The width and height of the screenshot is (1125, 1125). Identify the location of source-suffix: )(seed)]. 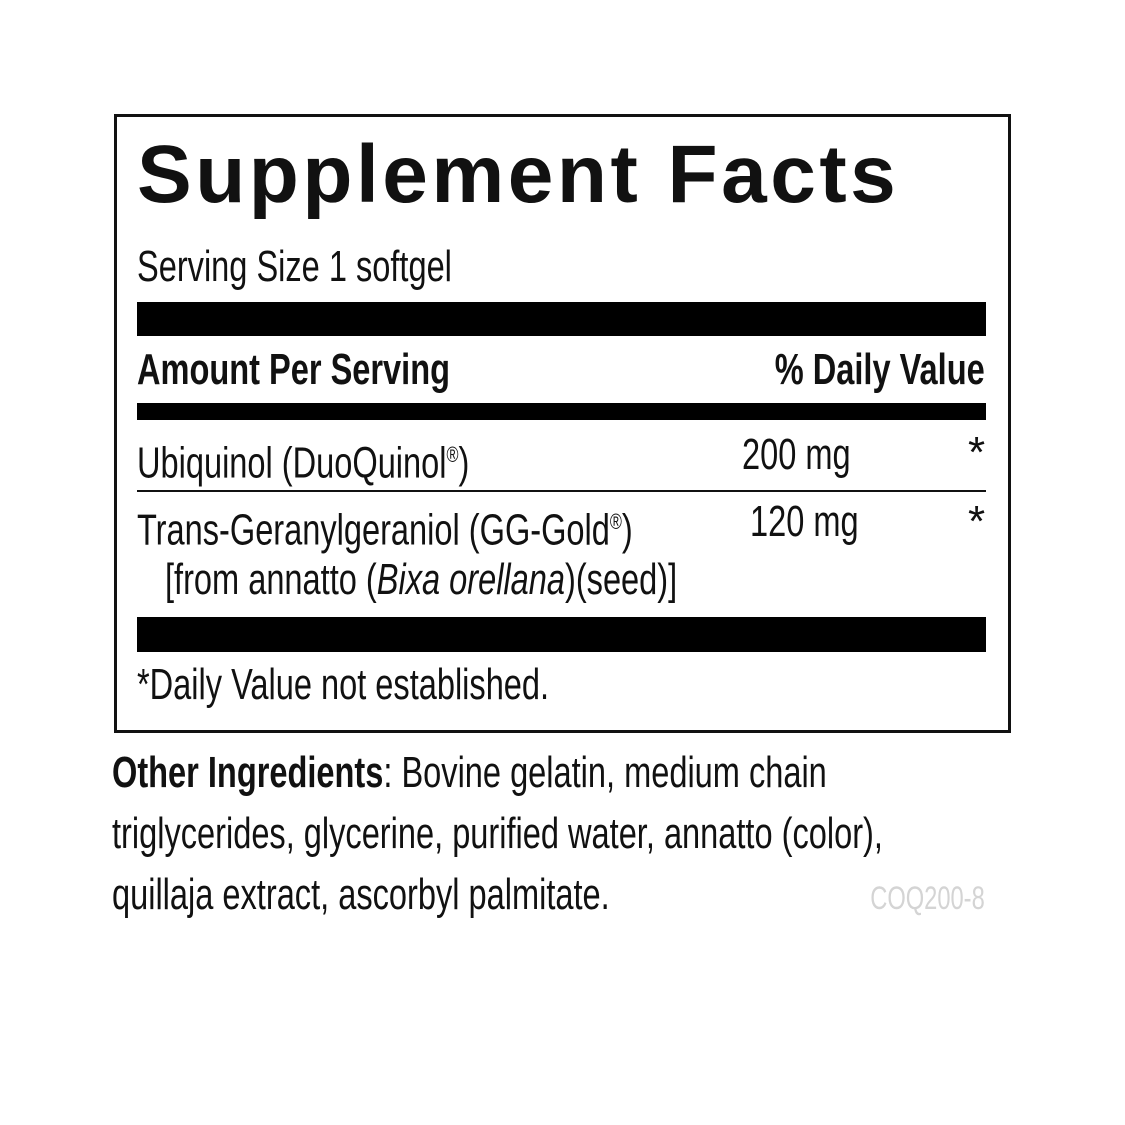
(621, 579).